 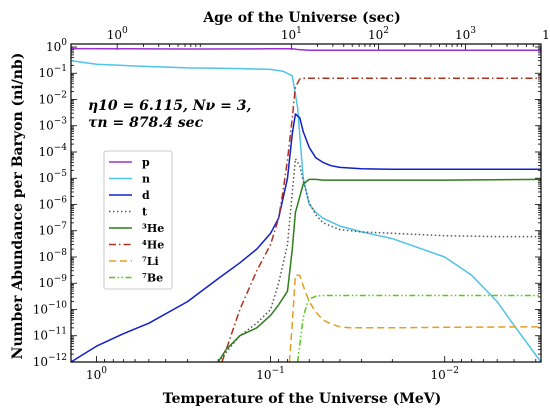 I want to click on legend-box, so click(x=138, y=220).